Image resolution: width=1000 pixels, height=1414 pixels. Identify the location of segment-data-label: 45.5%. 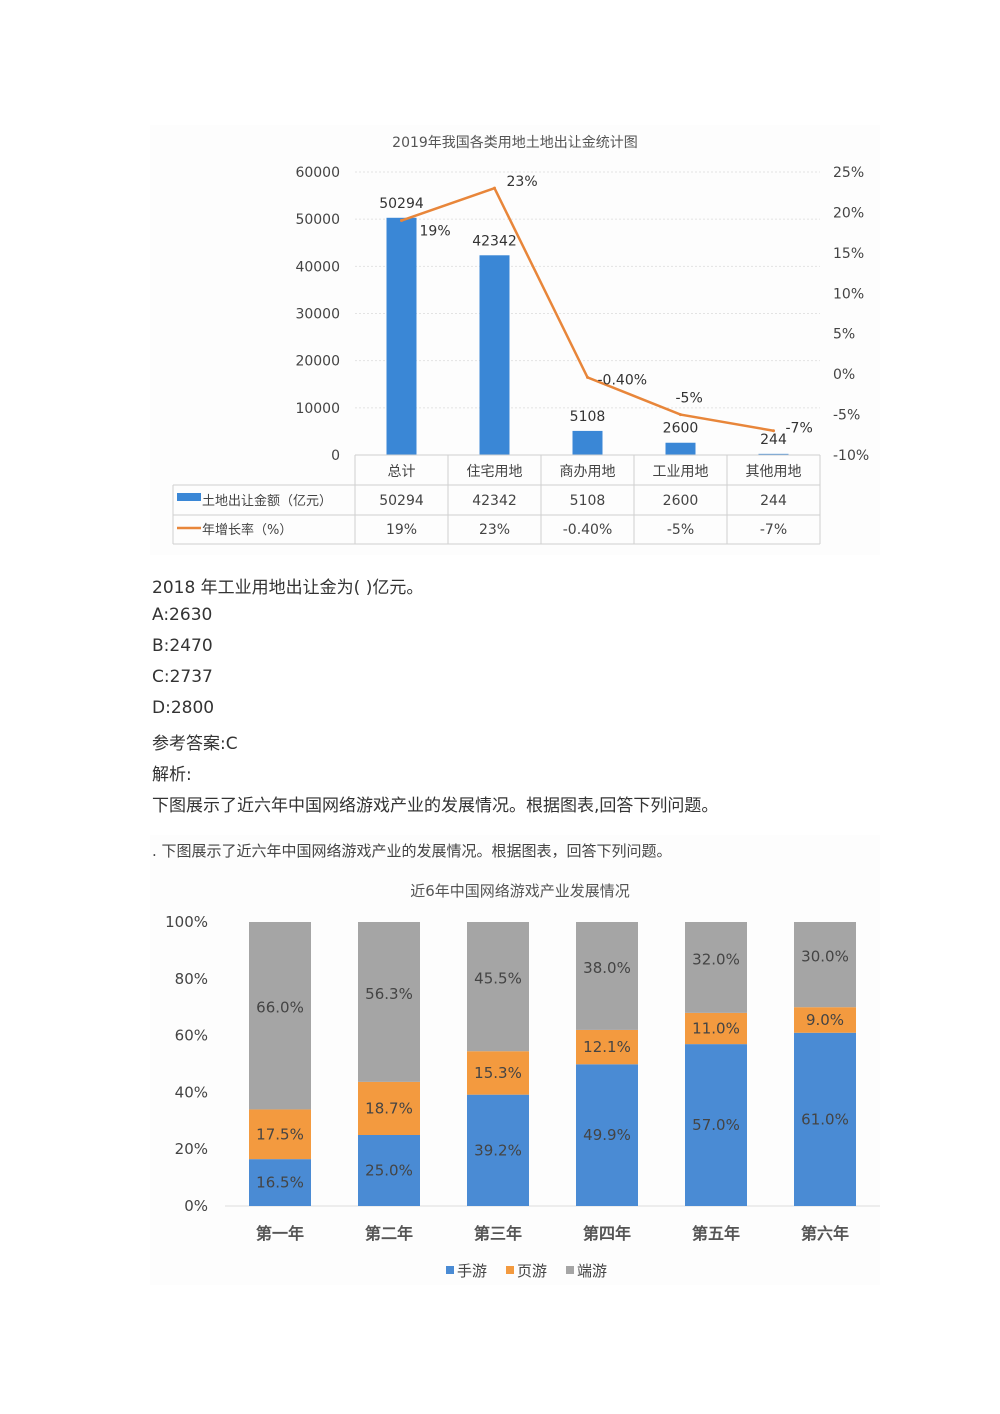
(498, 979).